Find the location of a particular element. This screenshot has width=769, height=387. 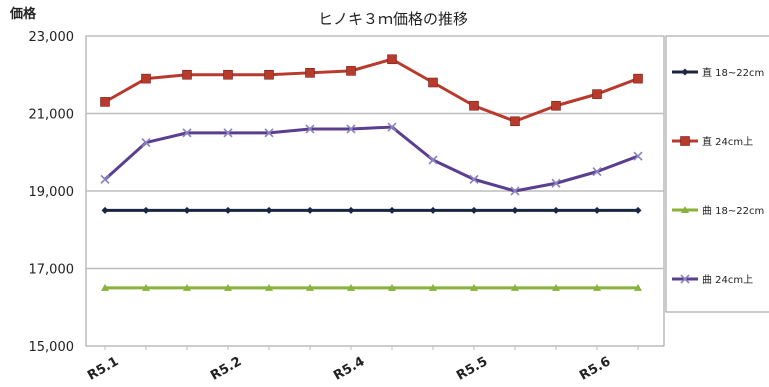

legend-entry: 直 24cm上 is located at coordinates (712, 141).